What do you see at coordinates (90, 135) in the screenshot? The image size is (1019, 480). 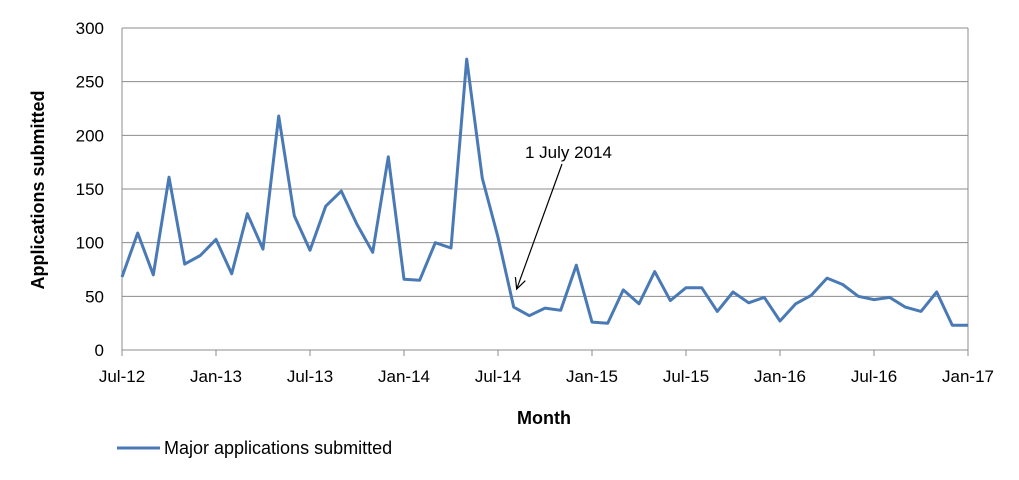 I see `y-tick-label: 200` at bounding box center [90, 135].